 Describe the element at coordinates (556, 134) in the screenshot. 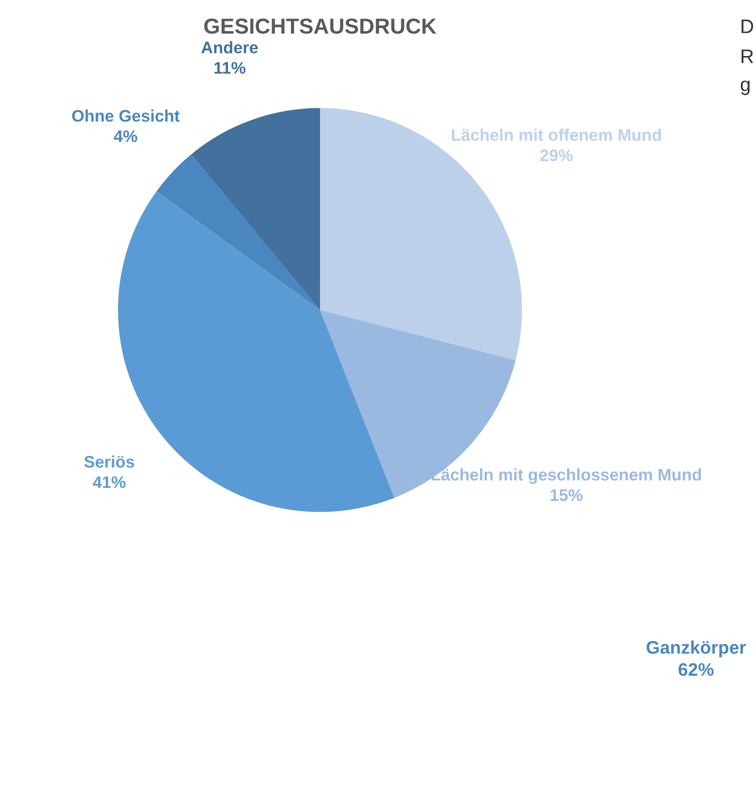

I see `slice-label: Lächeln mit offenem Mund` at that location.